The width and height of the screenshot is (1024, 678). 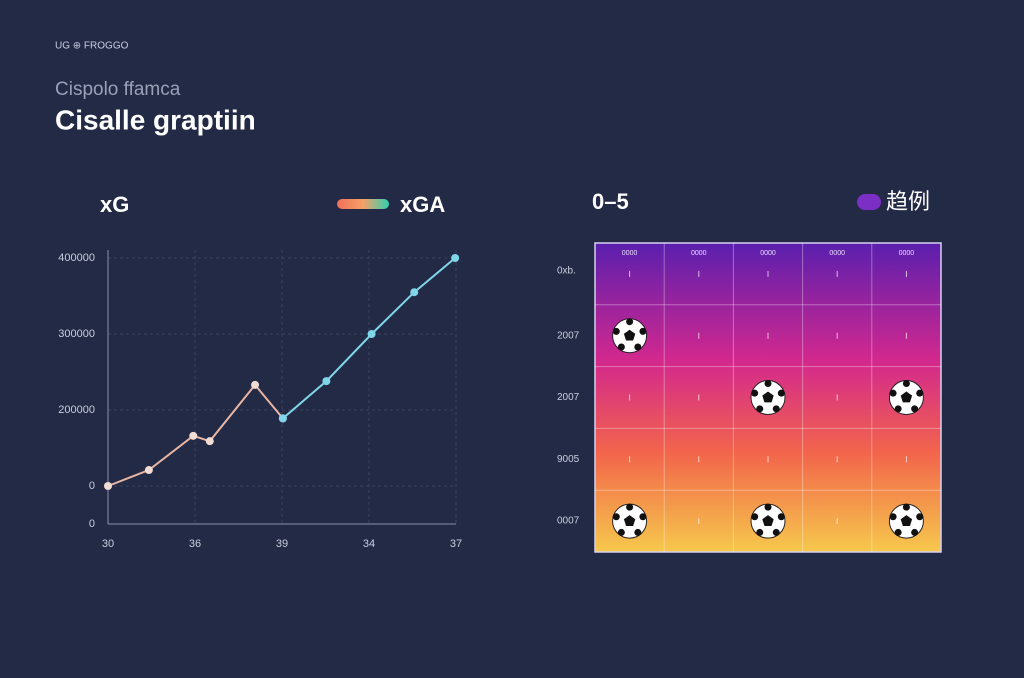 What do you see at coordinates (456, 544) in the screenshot?
I see `x-tick-label: 37` at bounding box center [456, 544].